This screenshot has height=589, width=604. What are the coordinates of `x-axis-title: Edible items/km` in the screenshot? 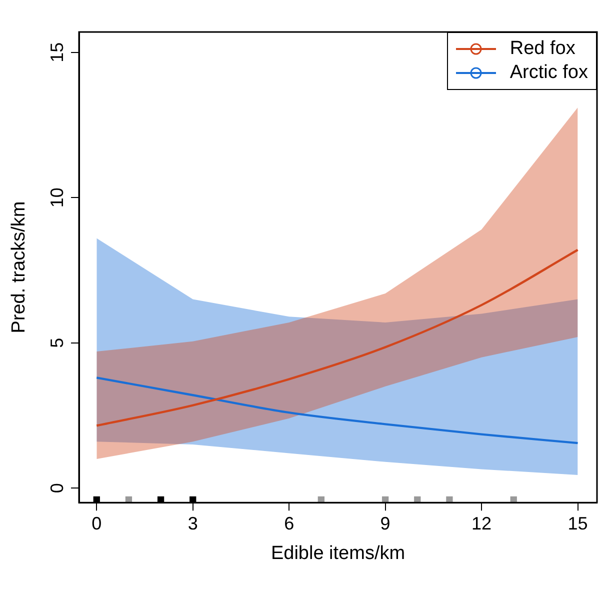 It's located at (338, 553).